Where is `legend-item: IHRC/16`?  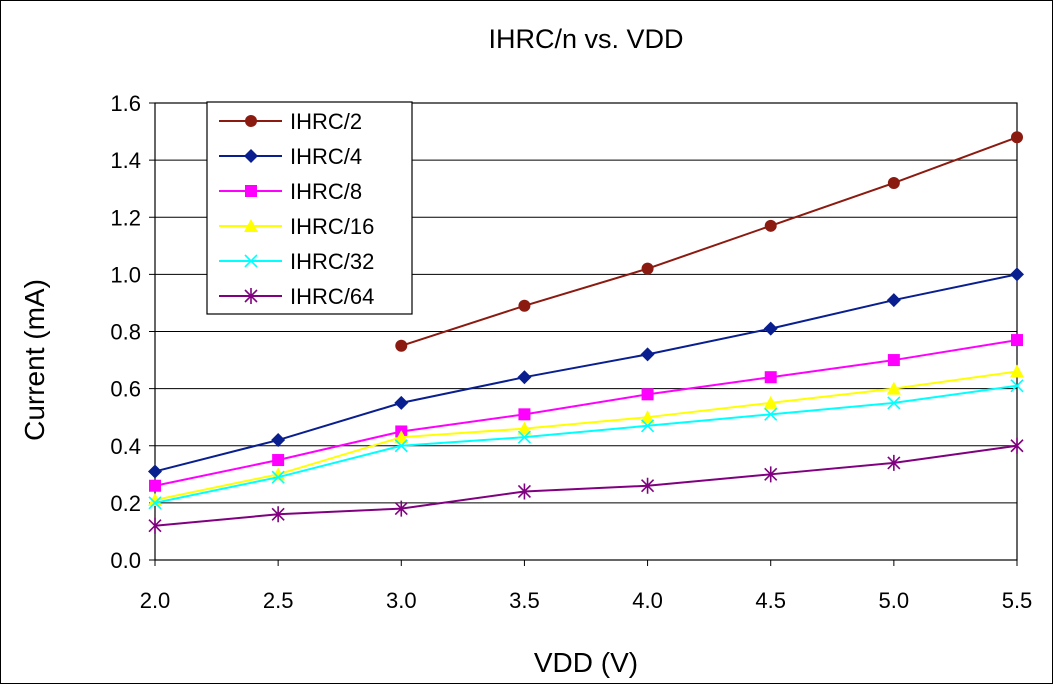 legend-item: IHRC/16 is located at coordinates (296, 226).